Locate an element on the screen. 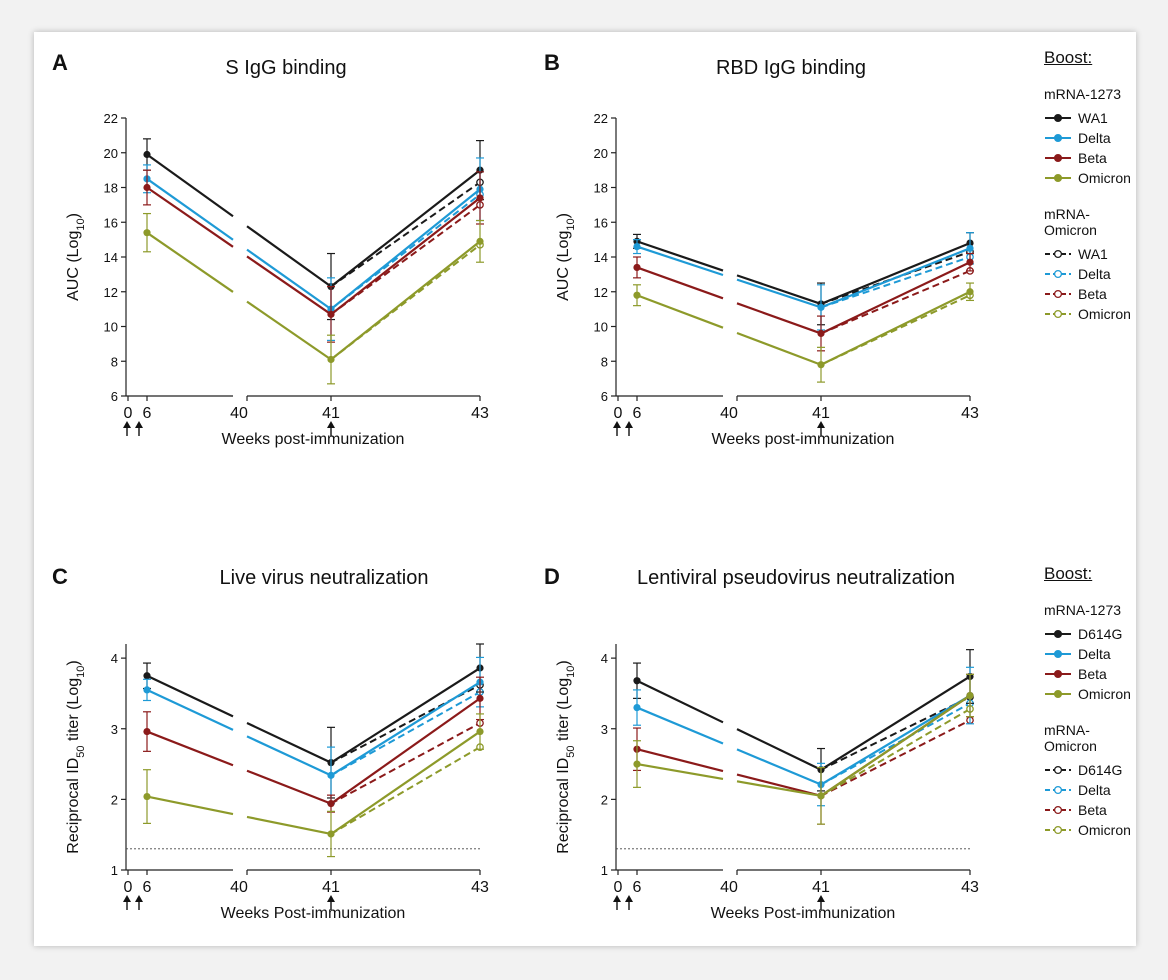  y-axis-label-part: 50 is located at coordinates (81, 751).